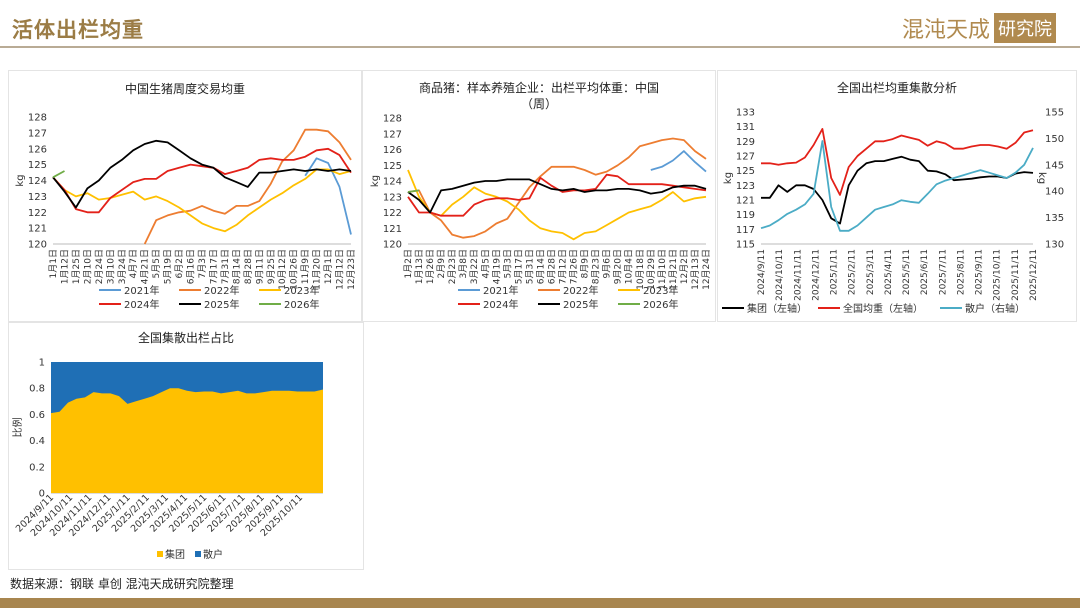 The image size is (1080, 608). I want to click on x-tick-label: 2024/9/11, so click(762, 272).